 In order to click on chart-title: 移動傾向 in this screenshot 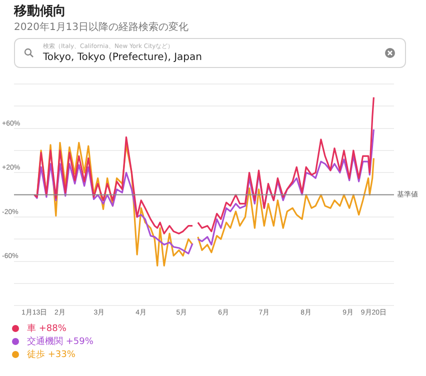, I will do `click(40, 11)`.